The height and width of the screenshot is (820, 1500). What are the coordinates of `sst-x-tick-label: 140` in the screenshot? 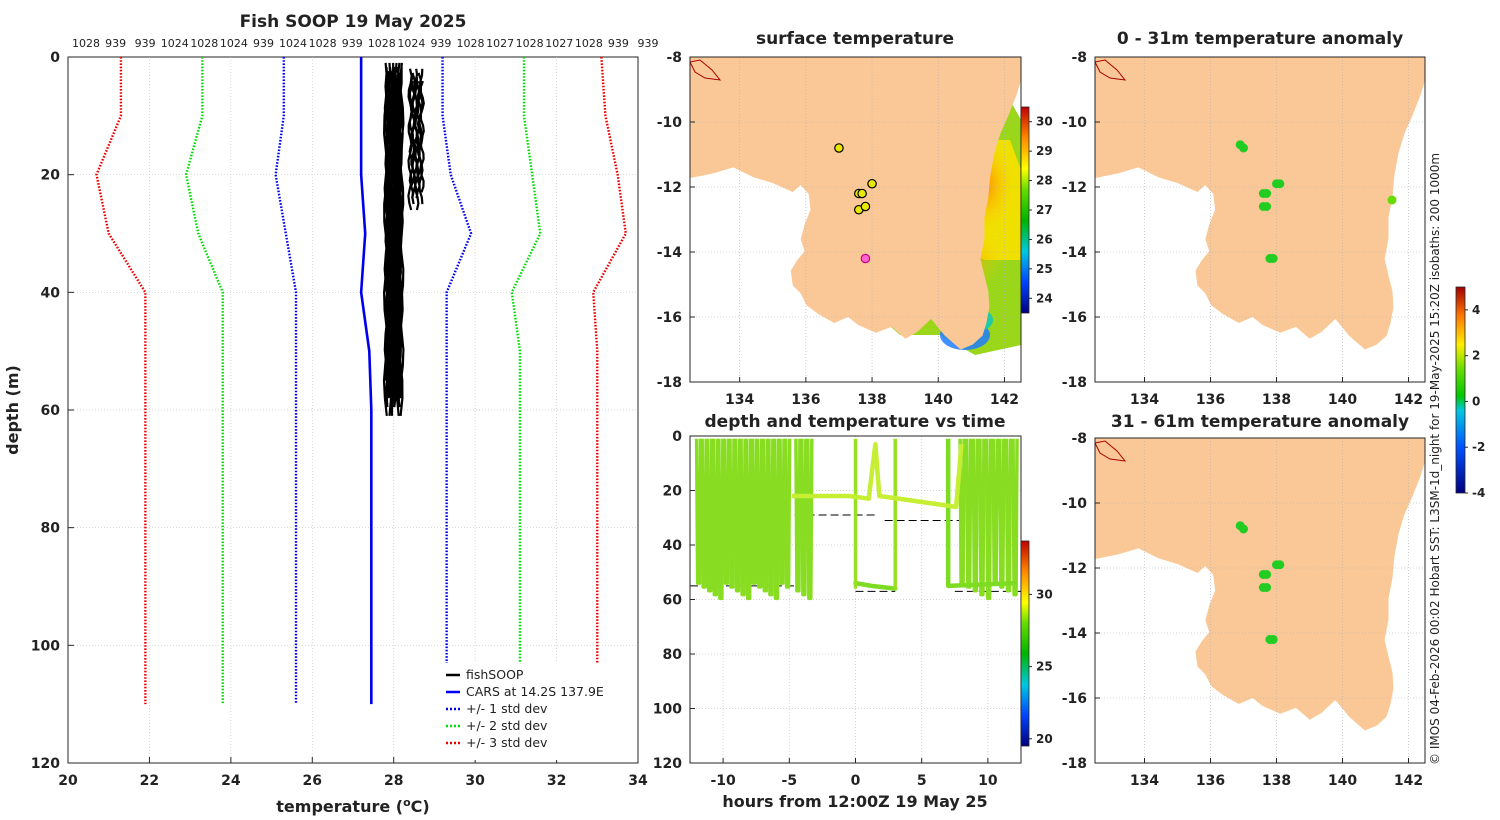 It's located at (938, 400).